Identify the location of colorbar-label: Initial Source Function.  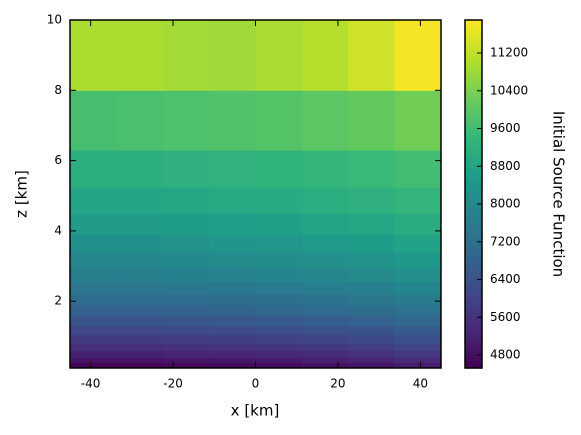
(559, 194).